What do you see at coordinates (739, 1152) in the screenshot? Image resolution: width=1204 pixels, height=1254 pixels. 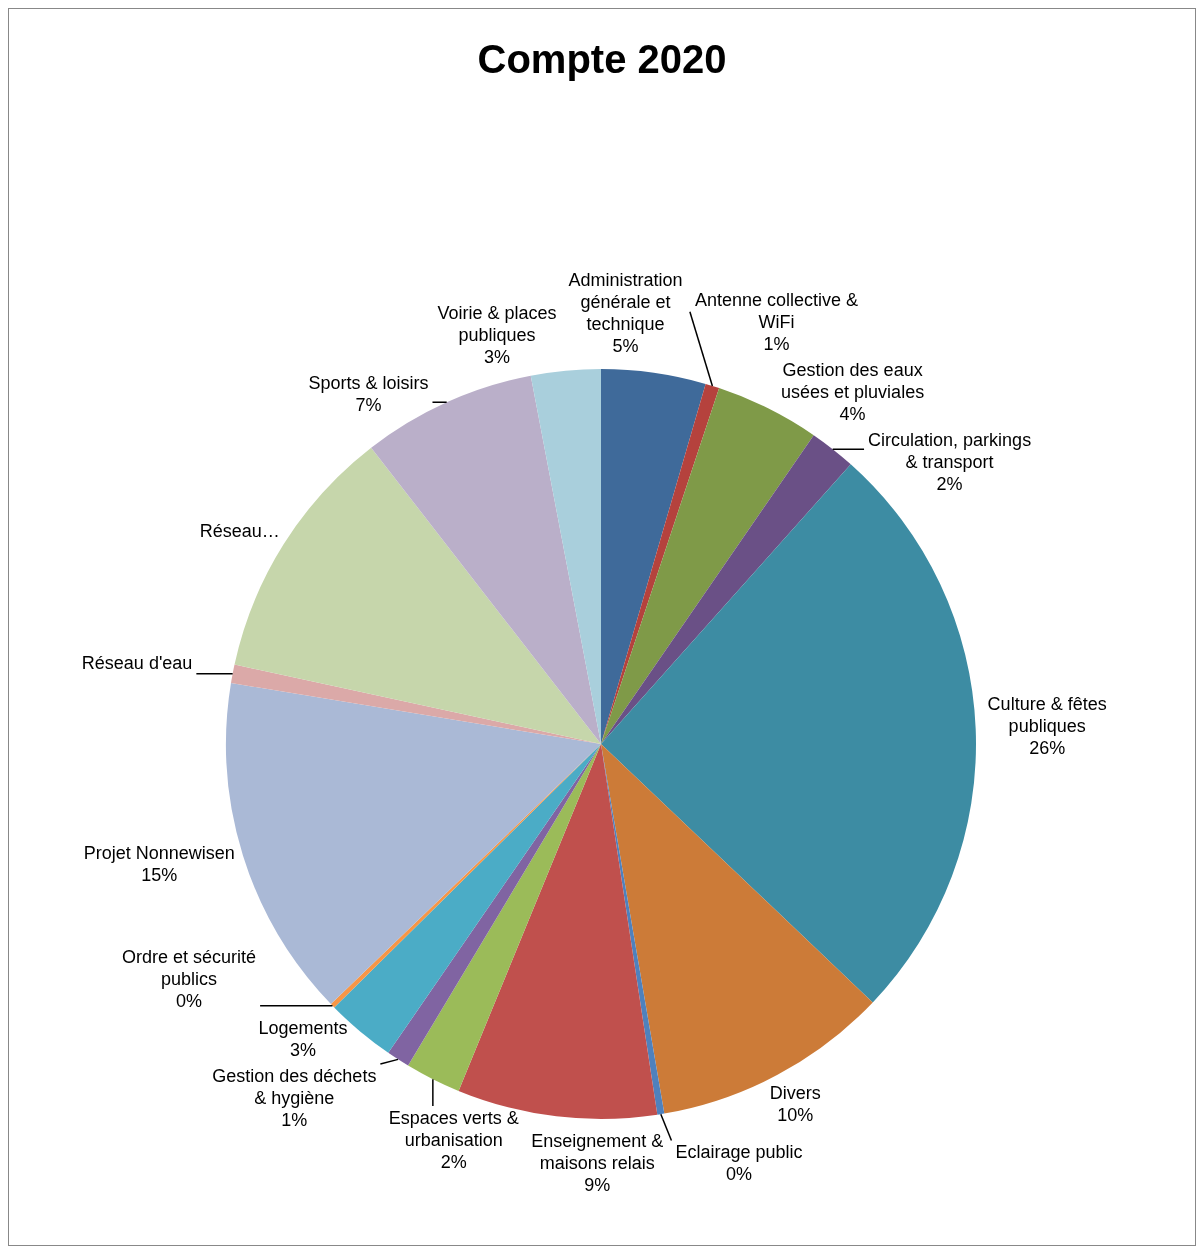 I see `slice-label: Eclairage public` at bounding box center [739, 1152].